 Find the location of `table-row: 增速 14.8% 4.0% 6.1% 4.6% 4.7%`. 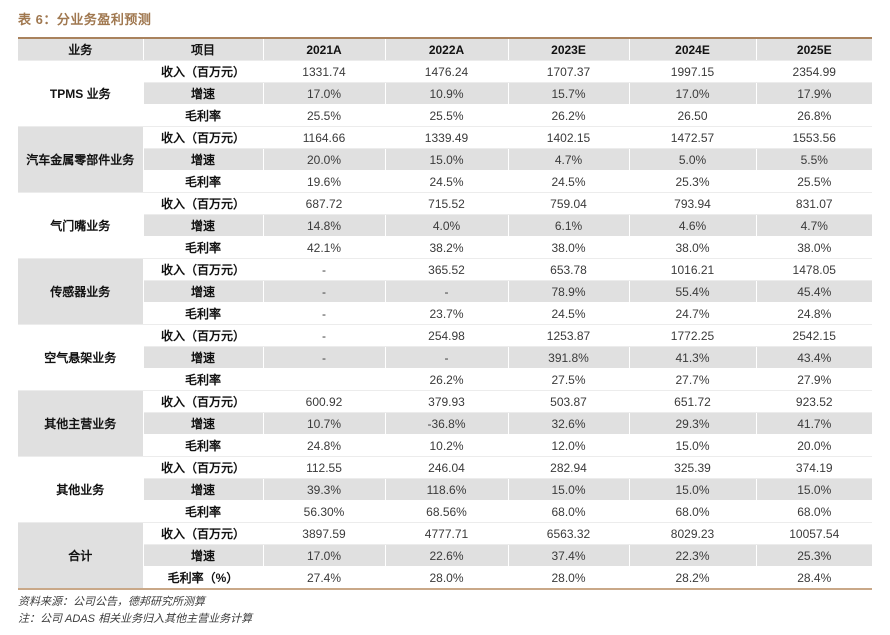

table-row: 增速 14.8% 4.0% 6.1% 4.6% 4.7% is located at coordinates (445, 225).